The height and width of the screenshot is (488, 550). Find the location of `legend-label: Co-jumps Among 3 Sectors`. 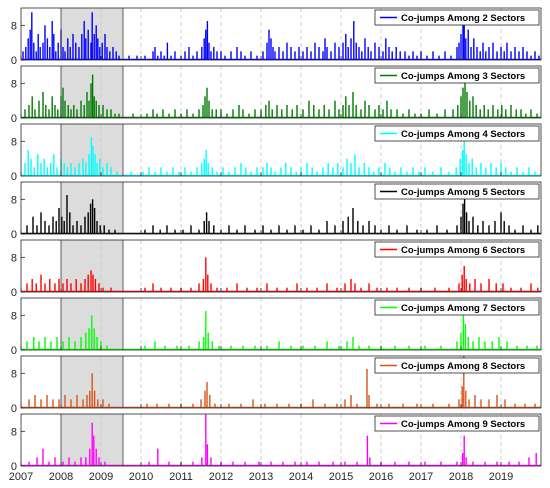

legend-label: Co-jumps Among 3 Sectors is located at coordinates (463, 76).